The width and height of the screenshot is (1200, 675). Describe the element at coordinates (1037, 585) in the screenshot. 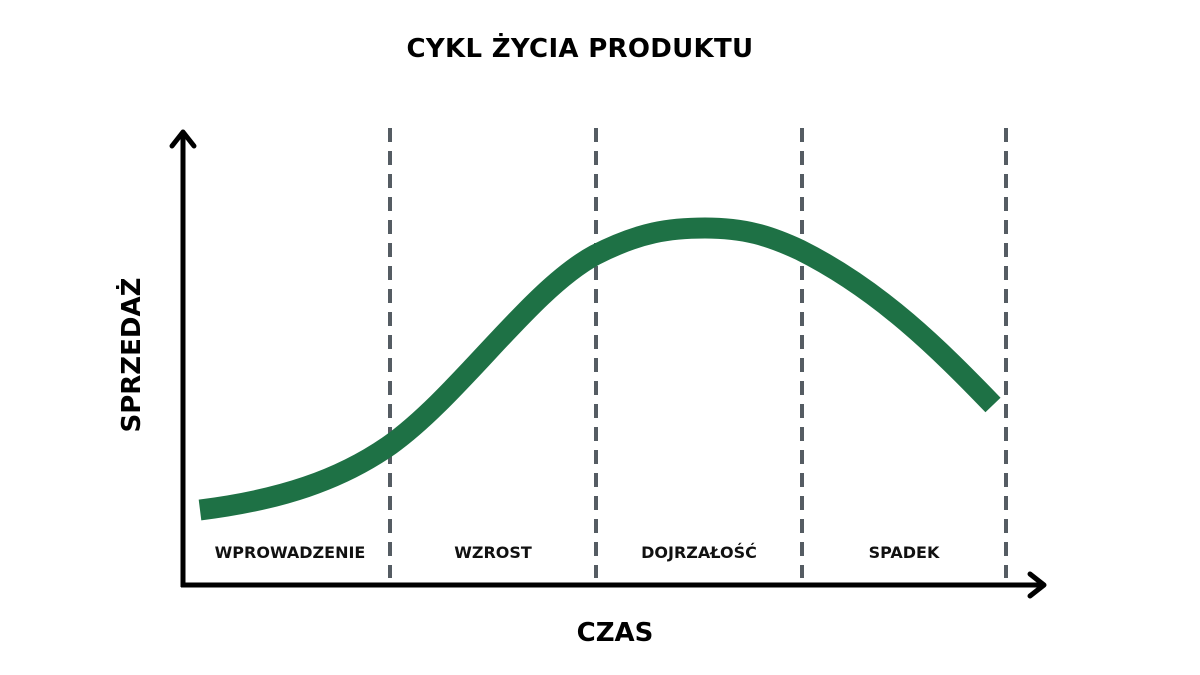

I see `x-axis-arrow-icon` at that location.